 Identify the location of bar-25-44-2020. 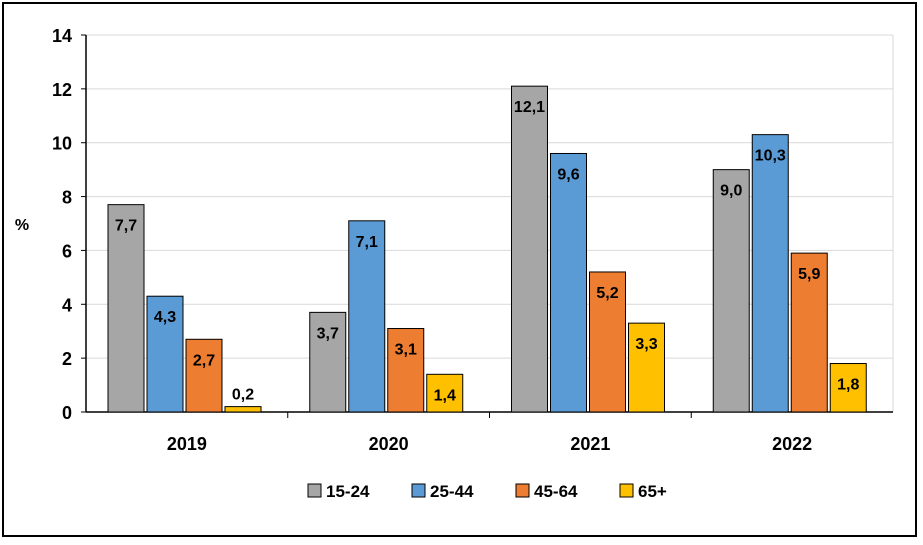
(367, 316).